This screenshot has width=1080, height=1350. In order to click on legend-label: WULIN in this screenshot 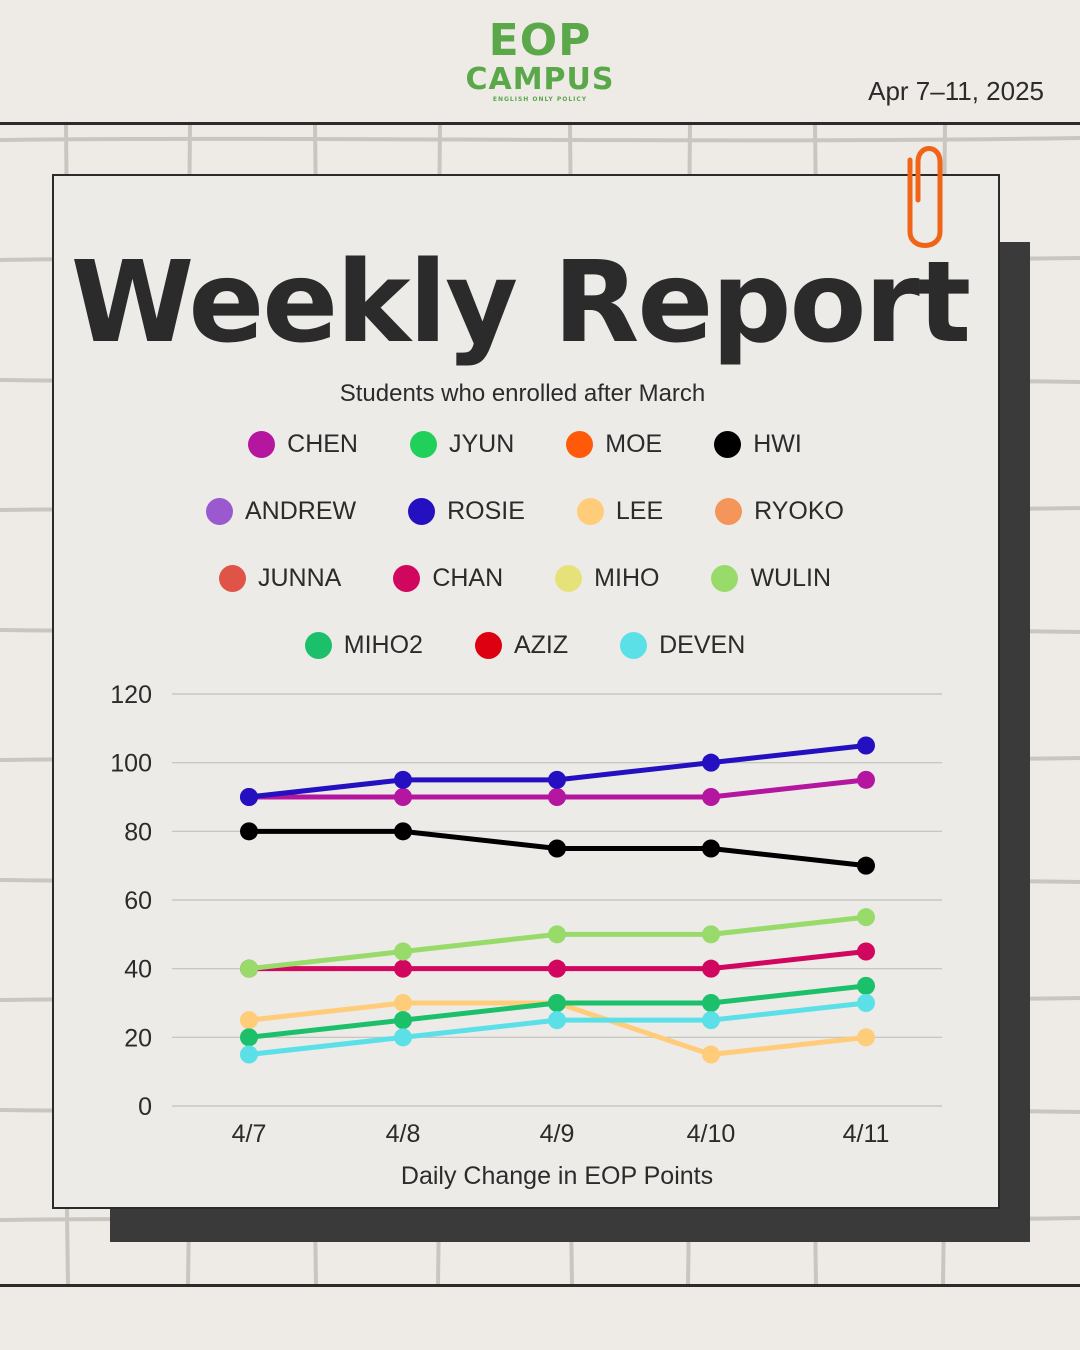, I will do `click(791, 578)`.